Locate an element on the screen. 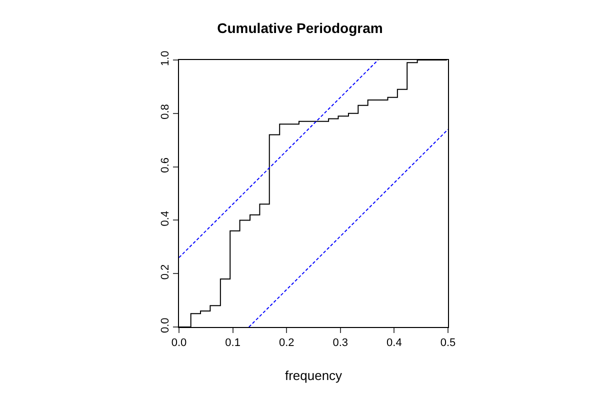 The width and height of the screenshot is (600, 400). y-tick-label: 0.6 is located at coordinates (166, 165).